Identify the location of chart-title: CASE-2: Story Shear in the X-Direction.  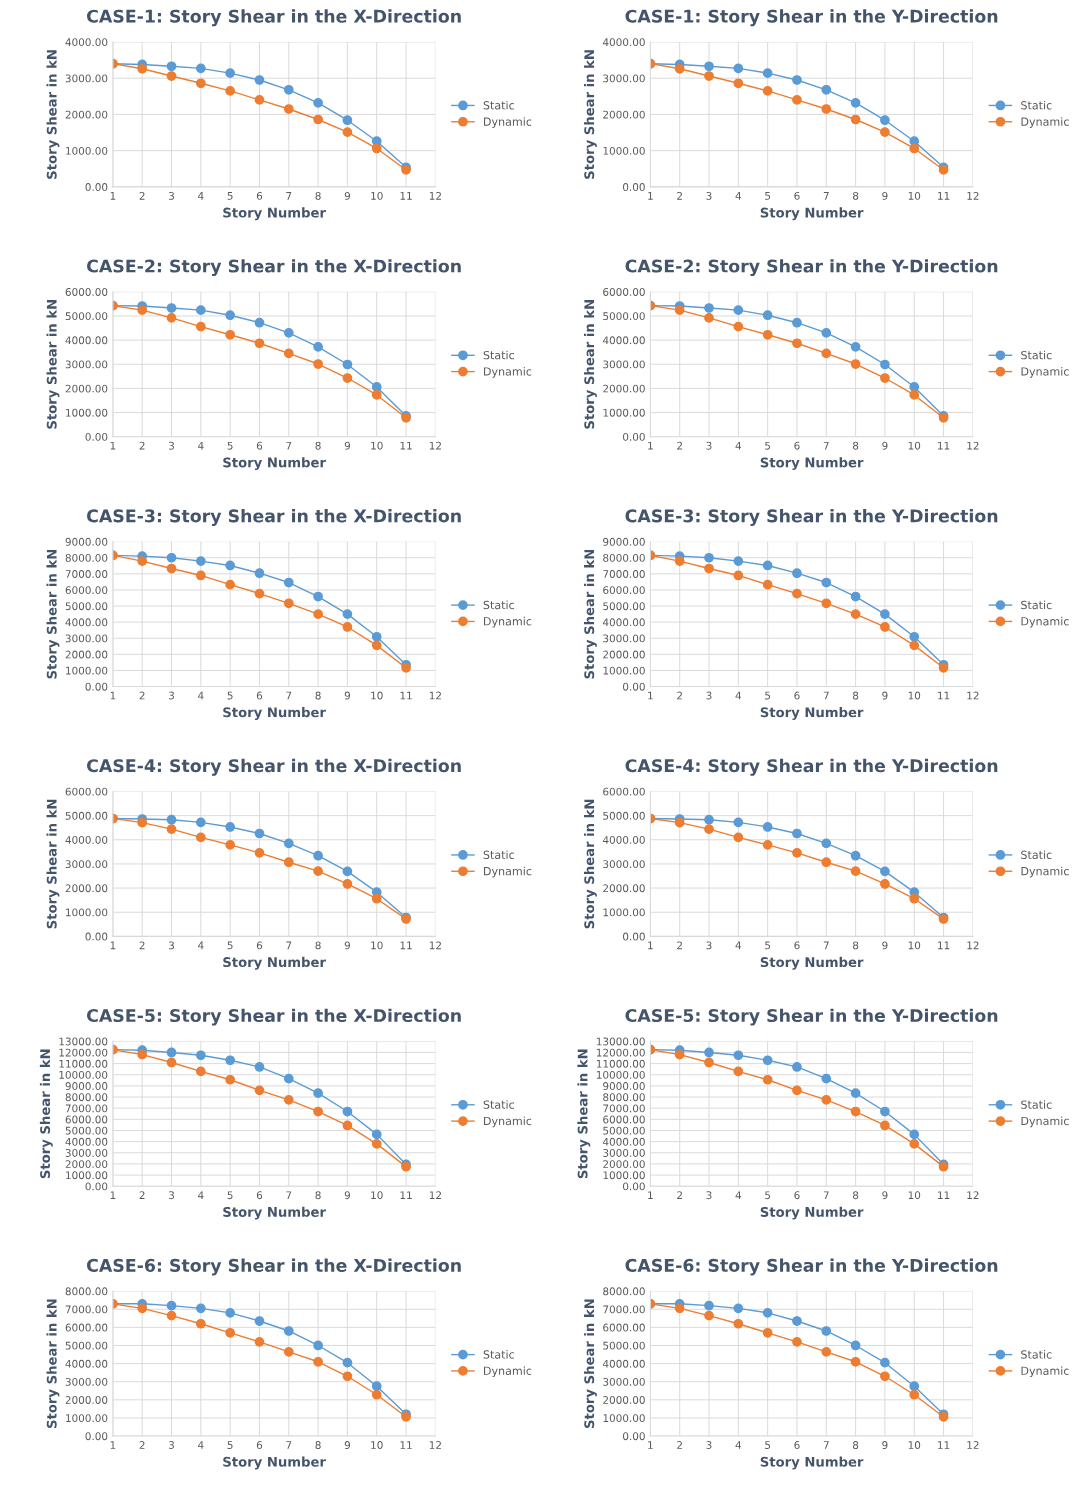
(274, 268).